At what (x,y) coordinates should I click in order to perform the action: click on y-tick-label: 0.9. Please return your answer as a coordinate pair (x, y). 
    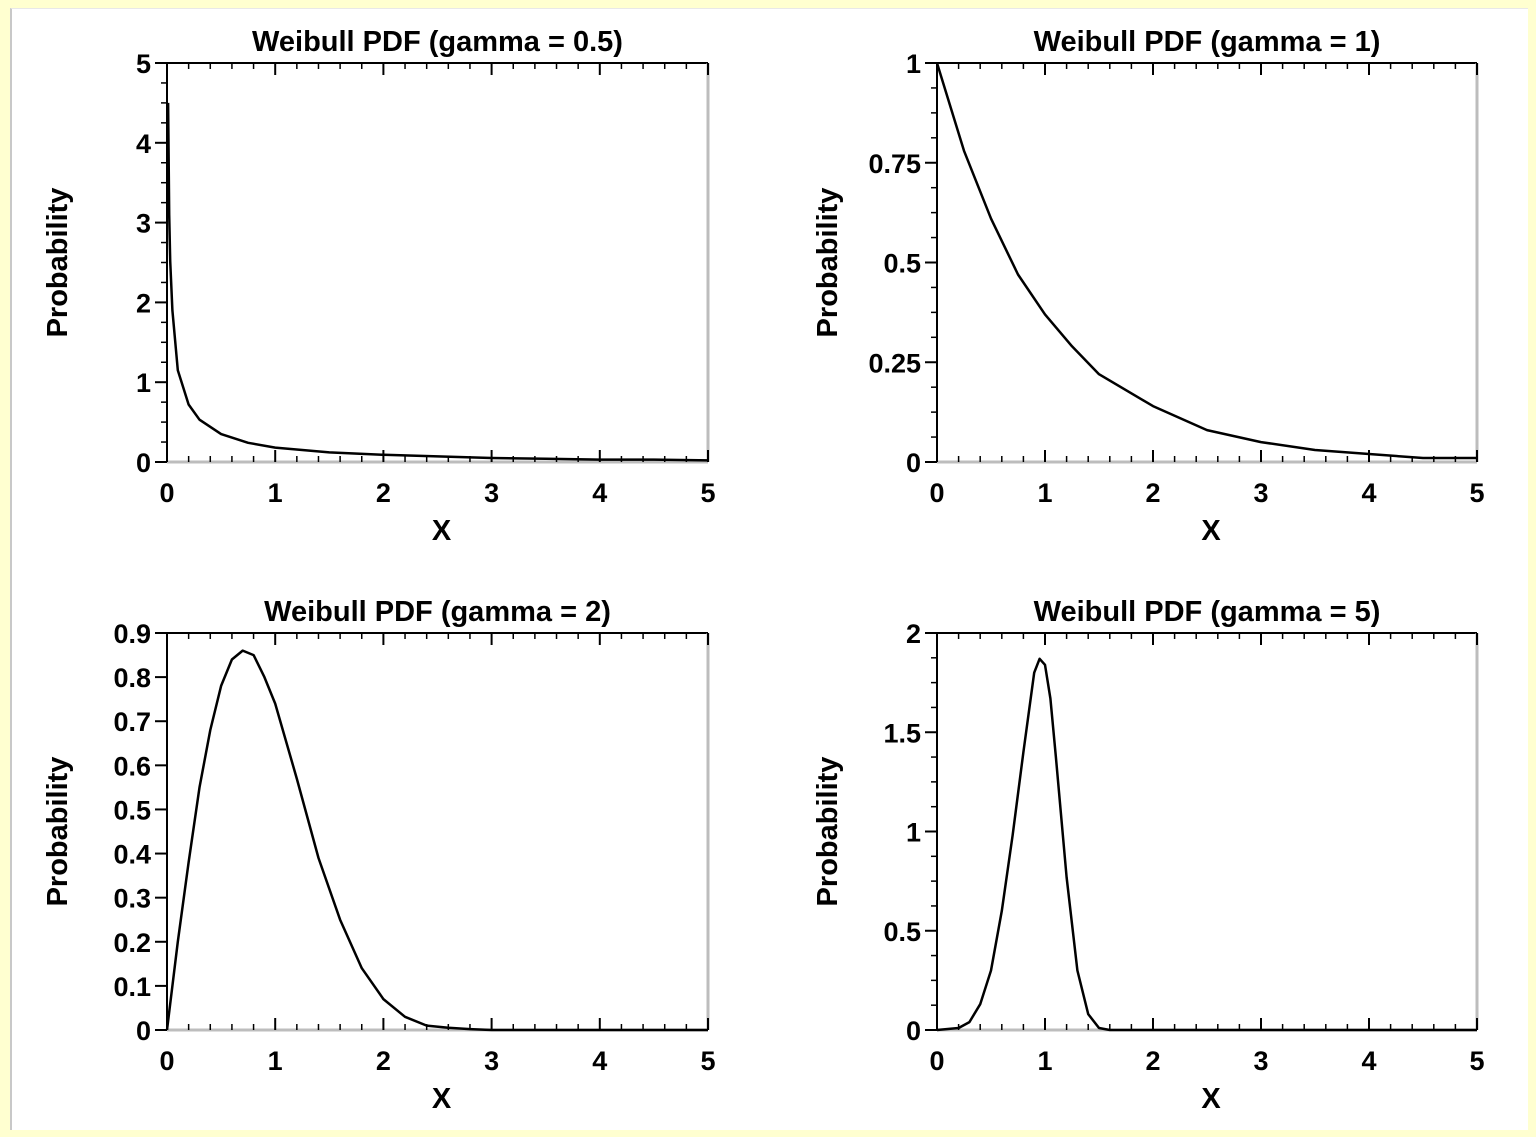
    Looking at the image, I should click on (132, 634).